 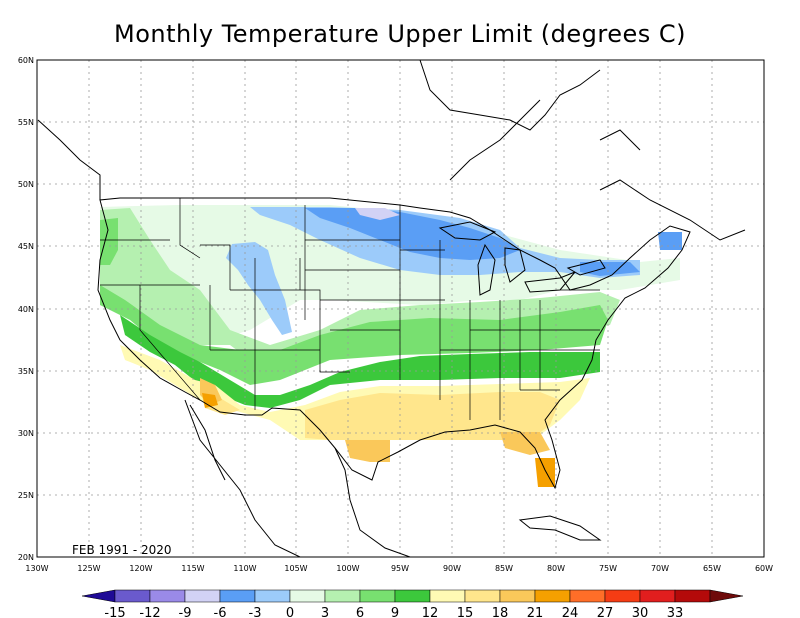 I want to click on colorbar-label: 24, so click(x=570, y=612).